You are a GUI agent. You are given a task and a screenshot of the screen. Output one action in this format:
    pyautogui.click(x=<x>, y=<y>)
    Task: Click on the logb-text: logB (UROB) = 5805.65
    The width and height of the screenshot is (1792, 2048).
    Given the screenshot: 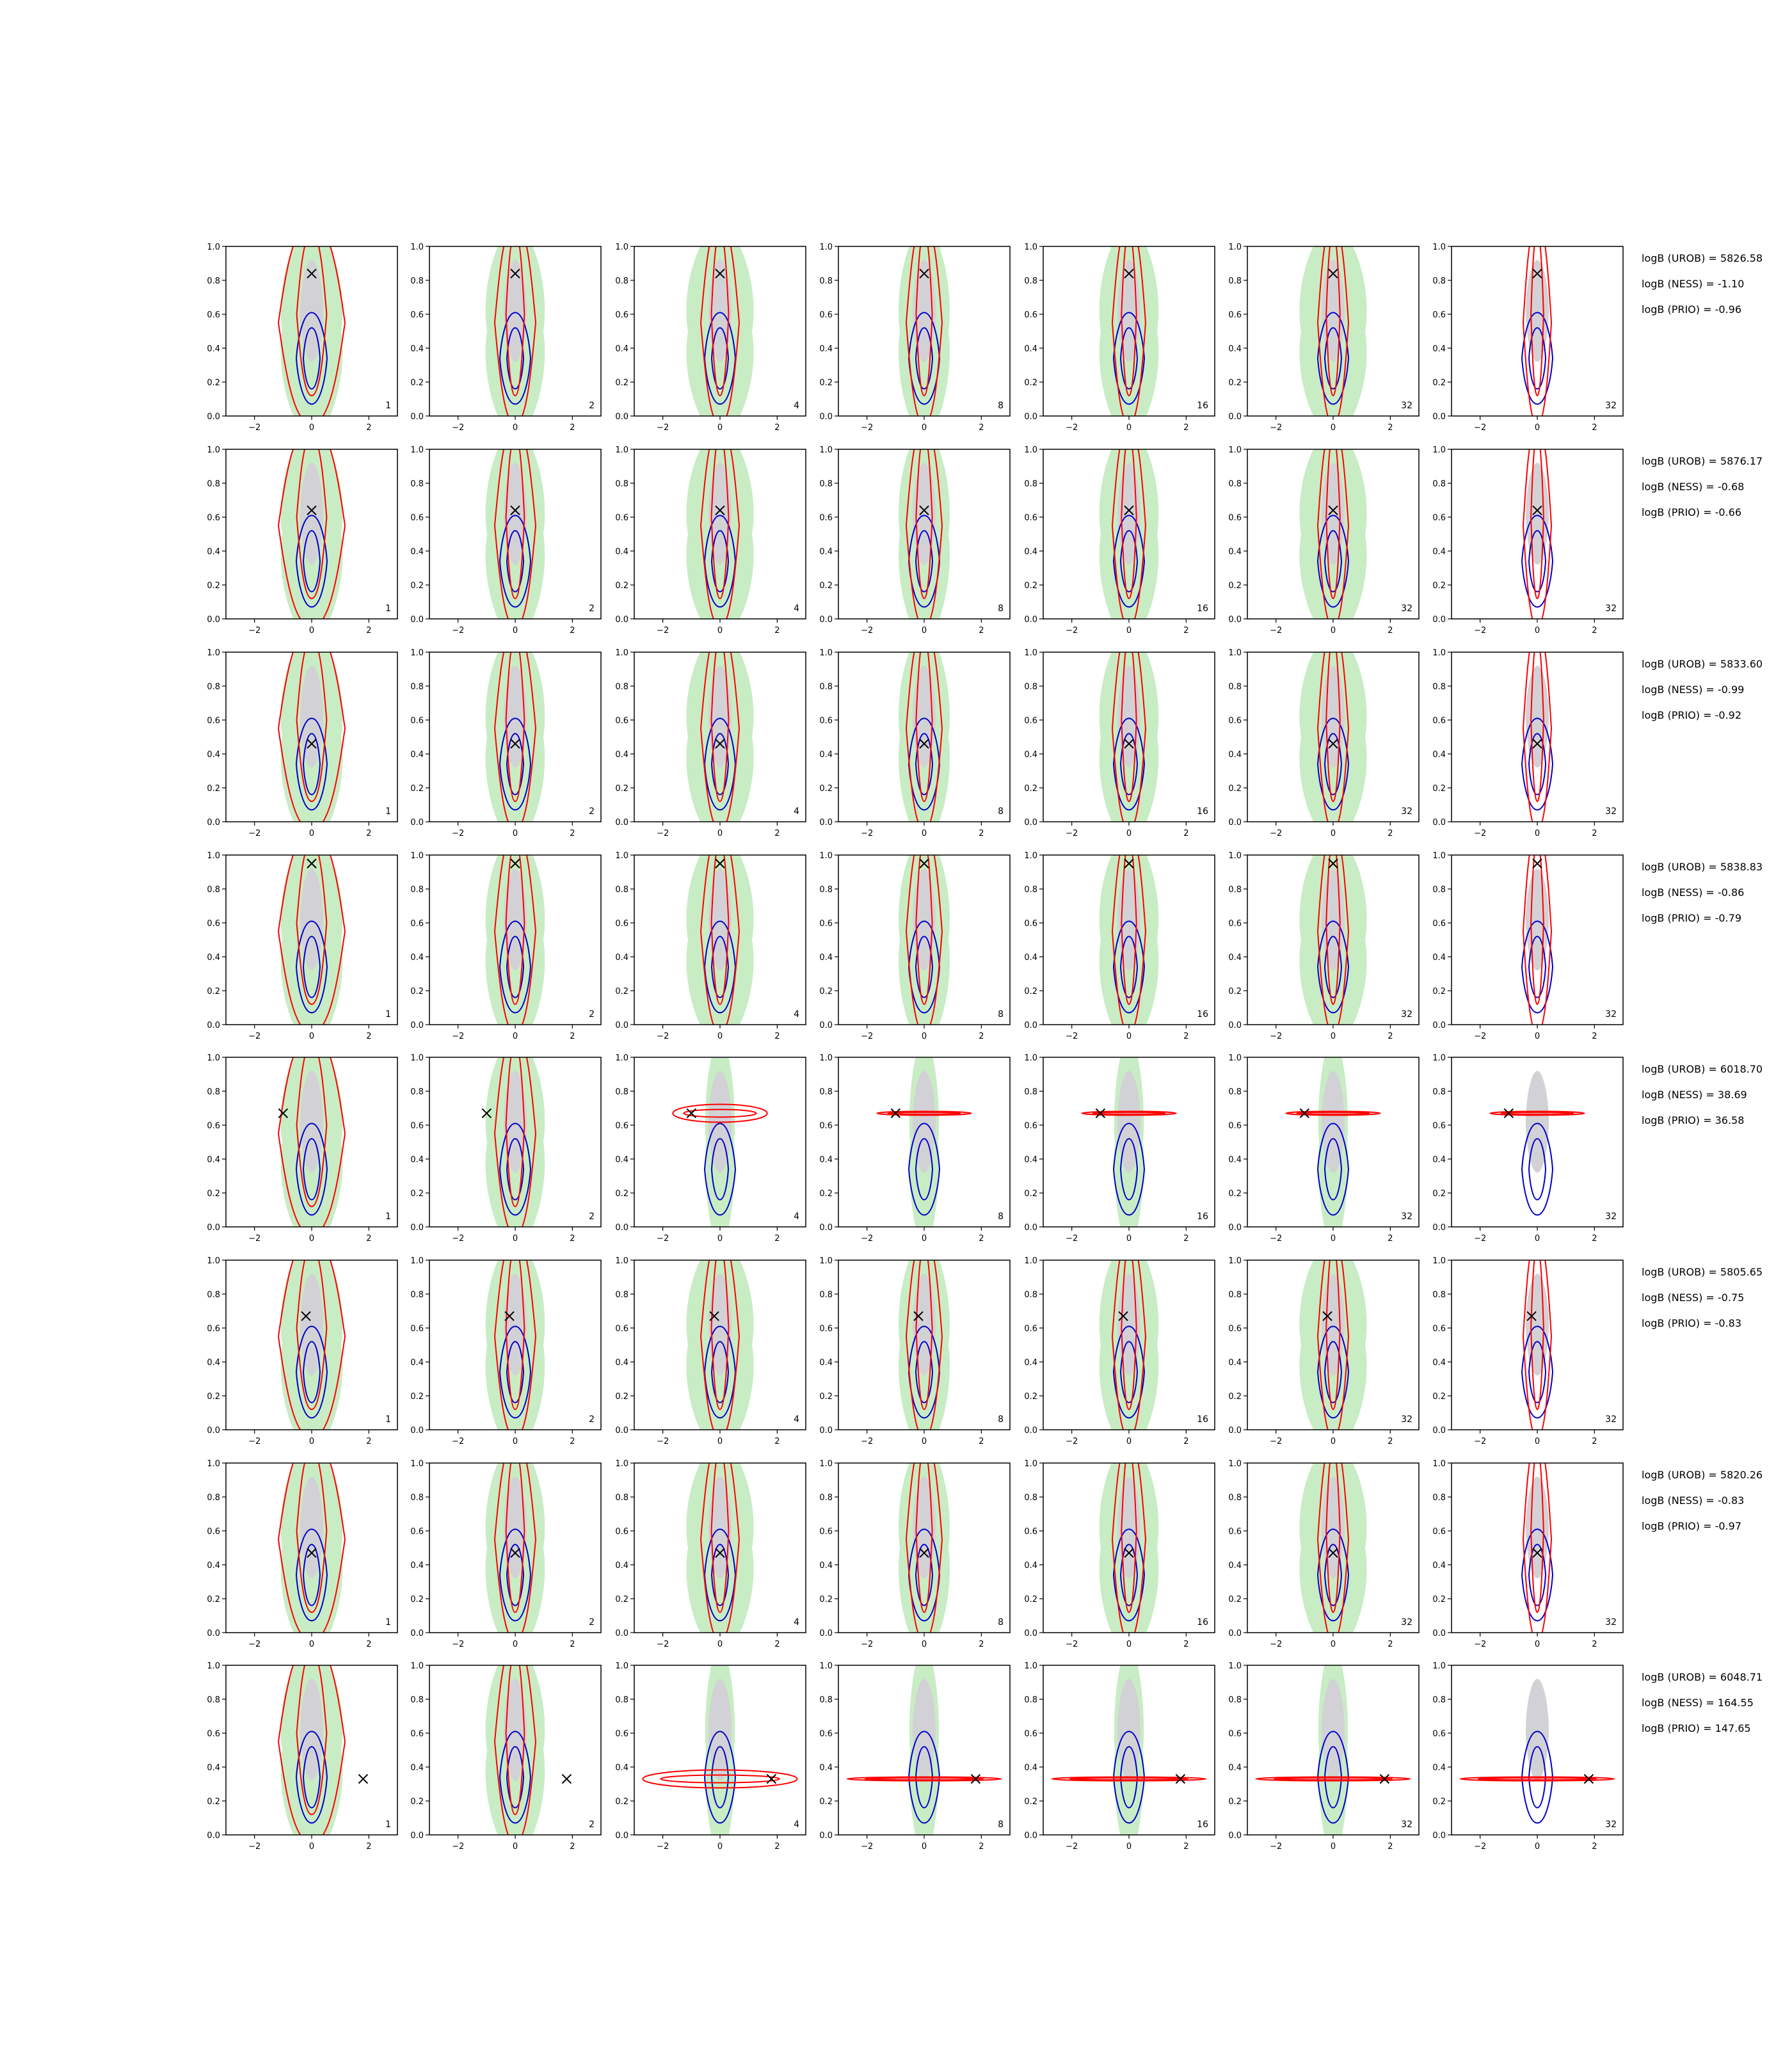 What is the action you would take?
    pyautogui.click(x=1702, y=1272)
    